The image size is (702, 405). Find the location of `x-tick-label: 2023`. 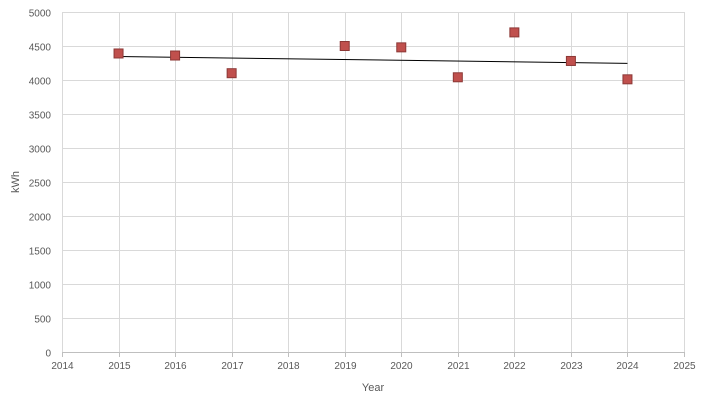

x-tick-label: 2023 is located at coordinates (571, 366).